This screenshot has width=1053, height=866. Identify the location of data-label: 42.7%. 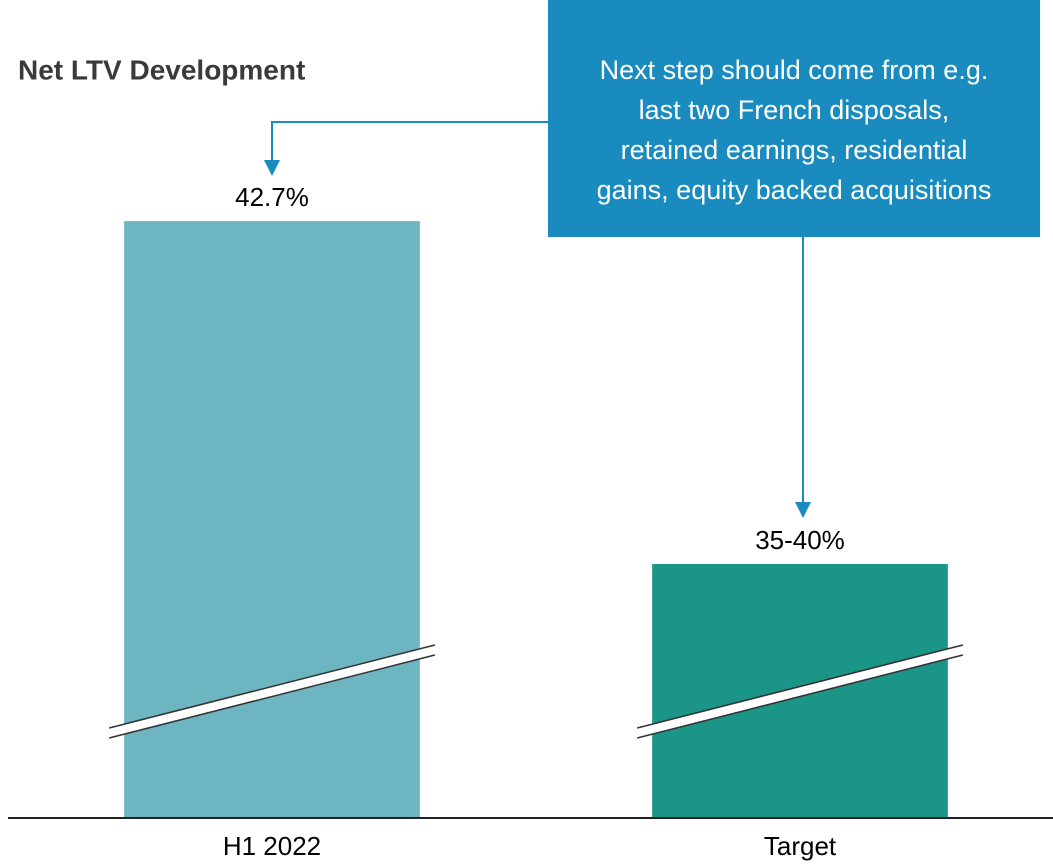
(272, 197).